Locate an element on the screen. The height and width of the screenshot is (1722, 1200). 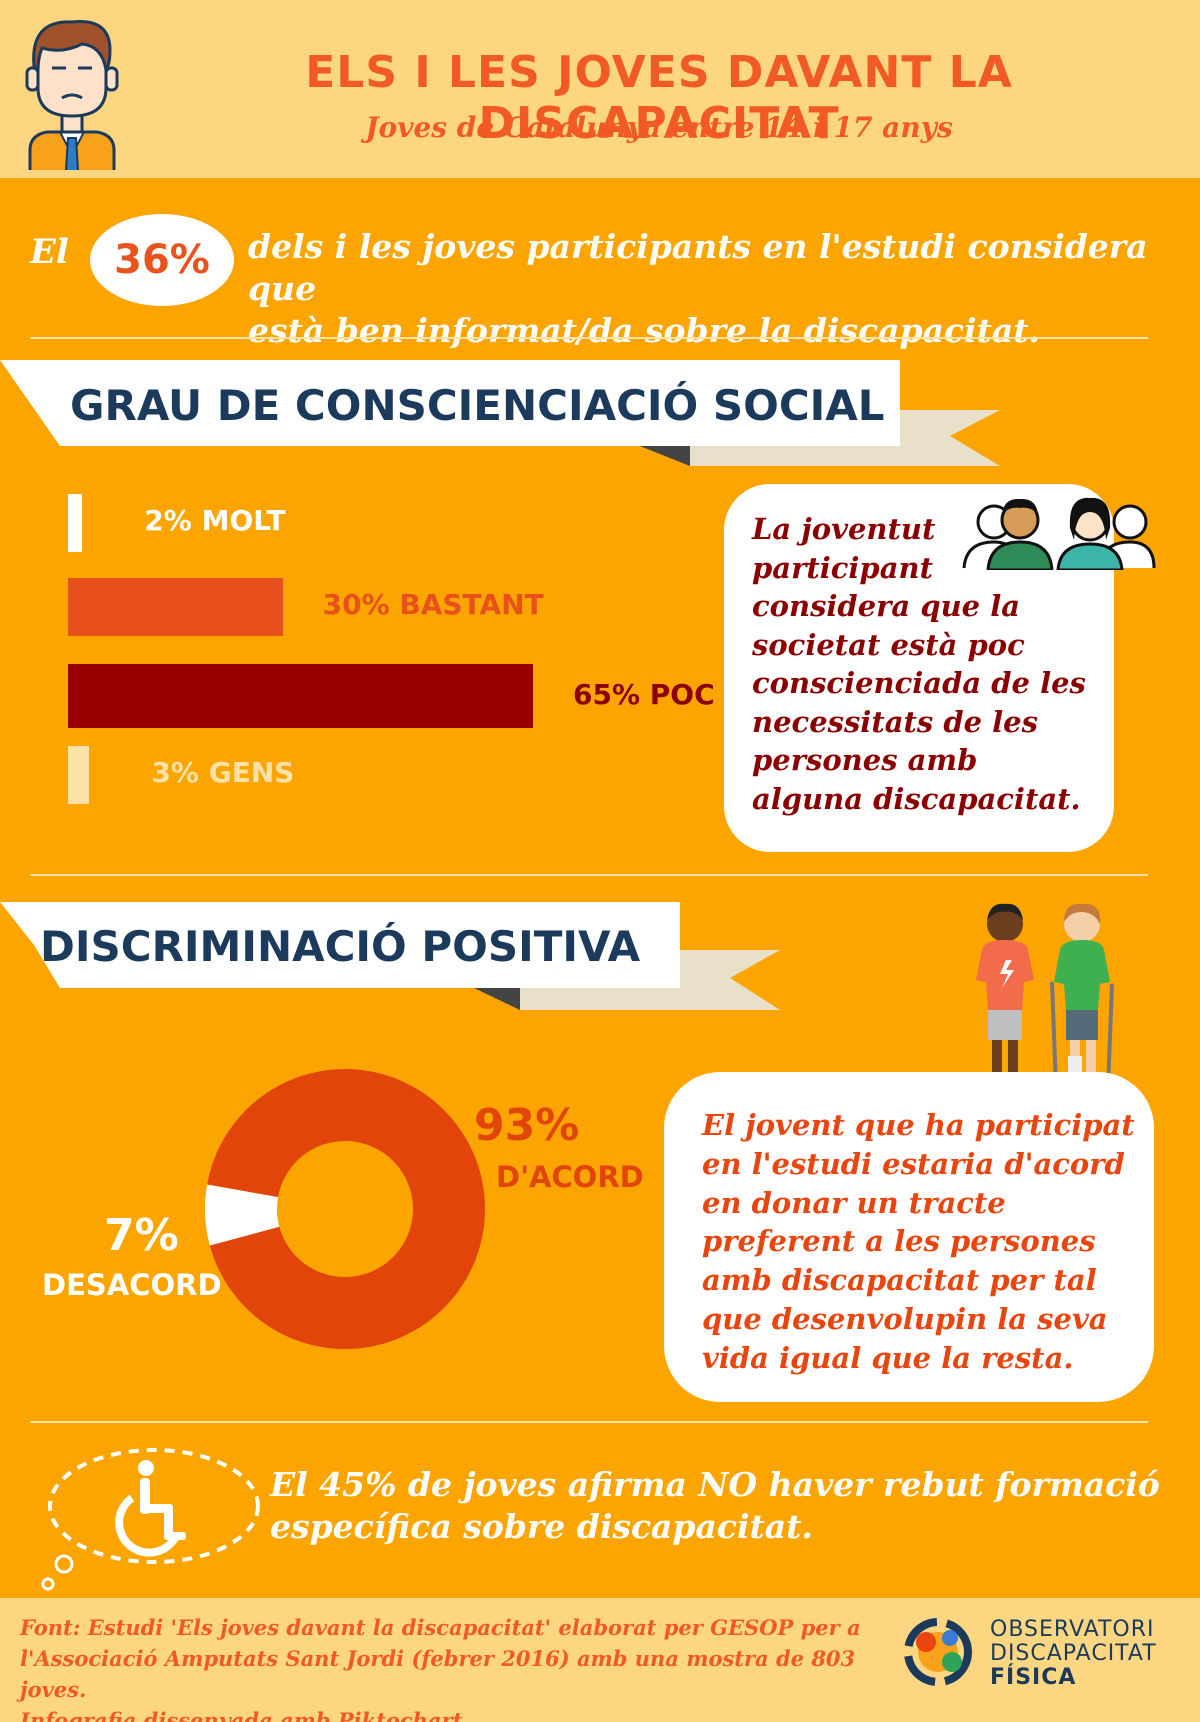
discrimination-callout-line-2: en l'estudi estaria d'acord is located at coordinates (913, 1163).